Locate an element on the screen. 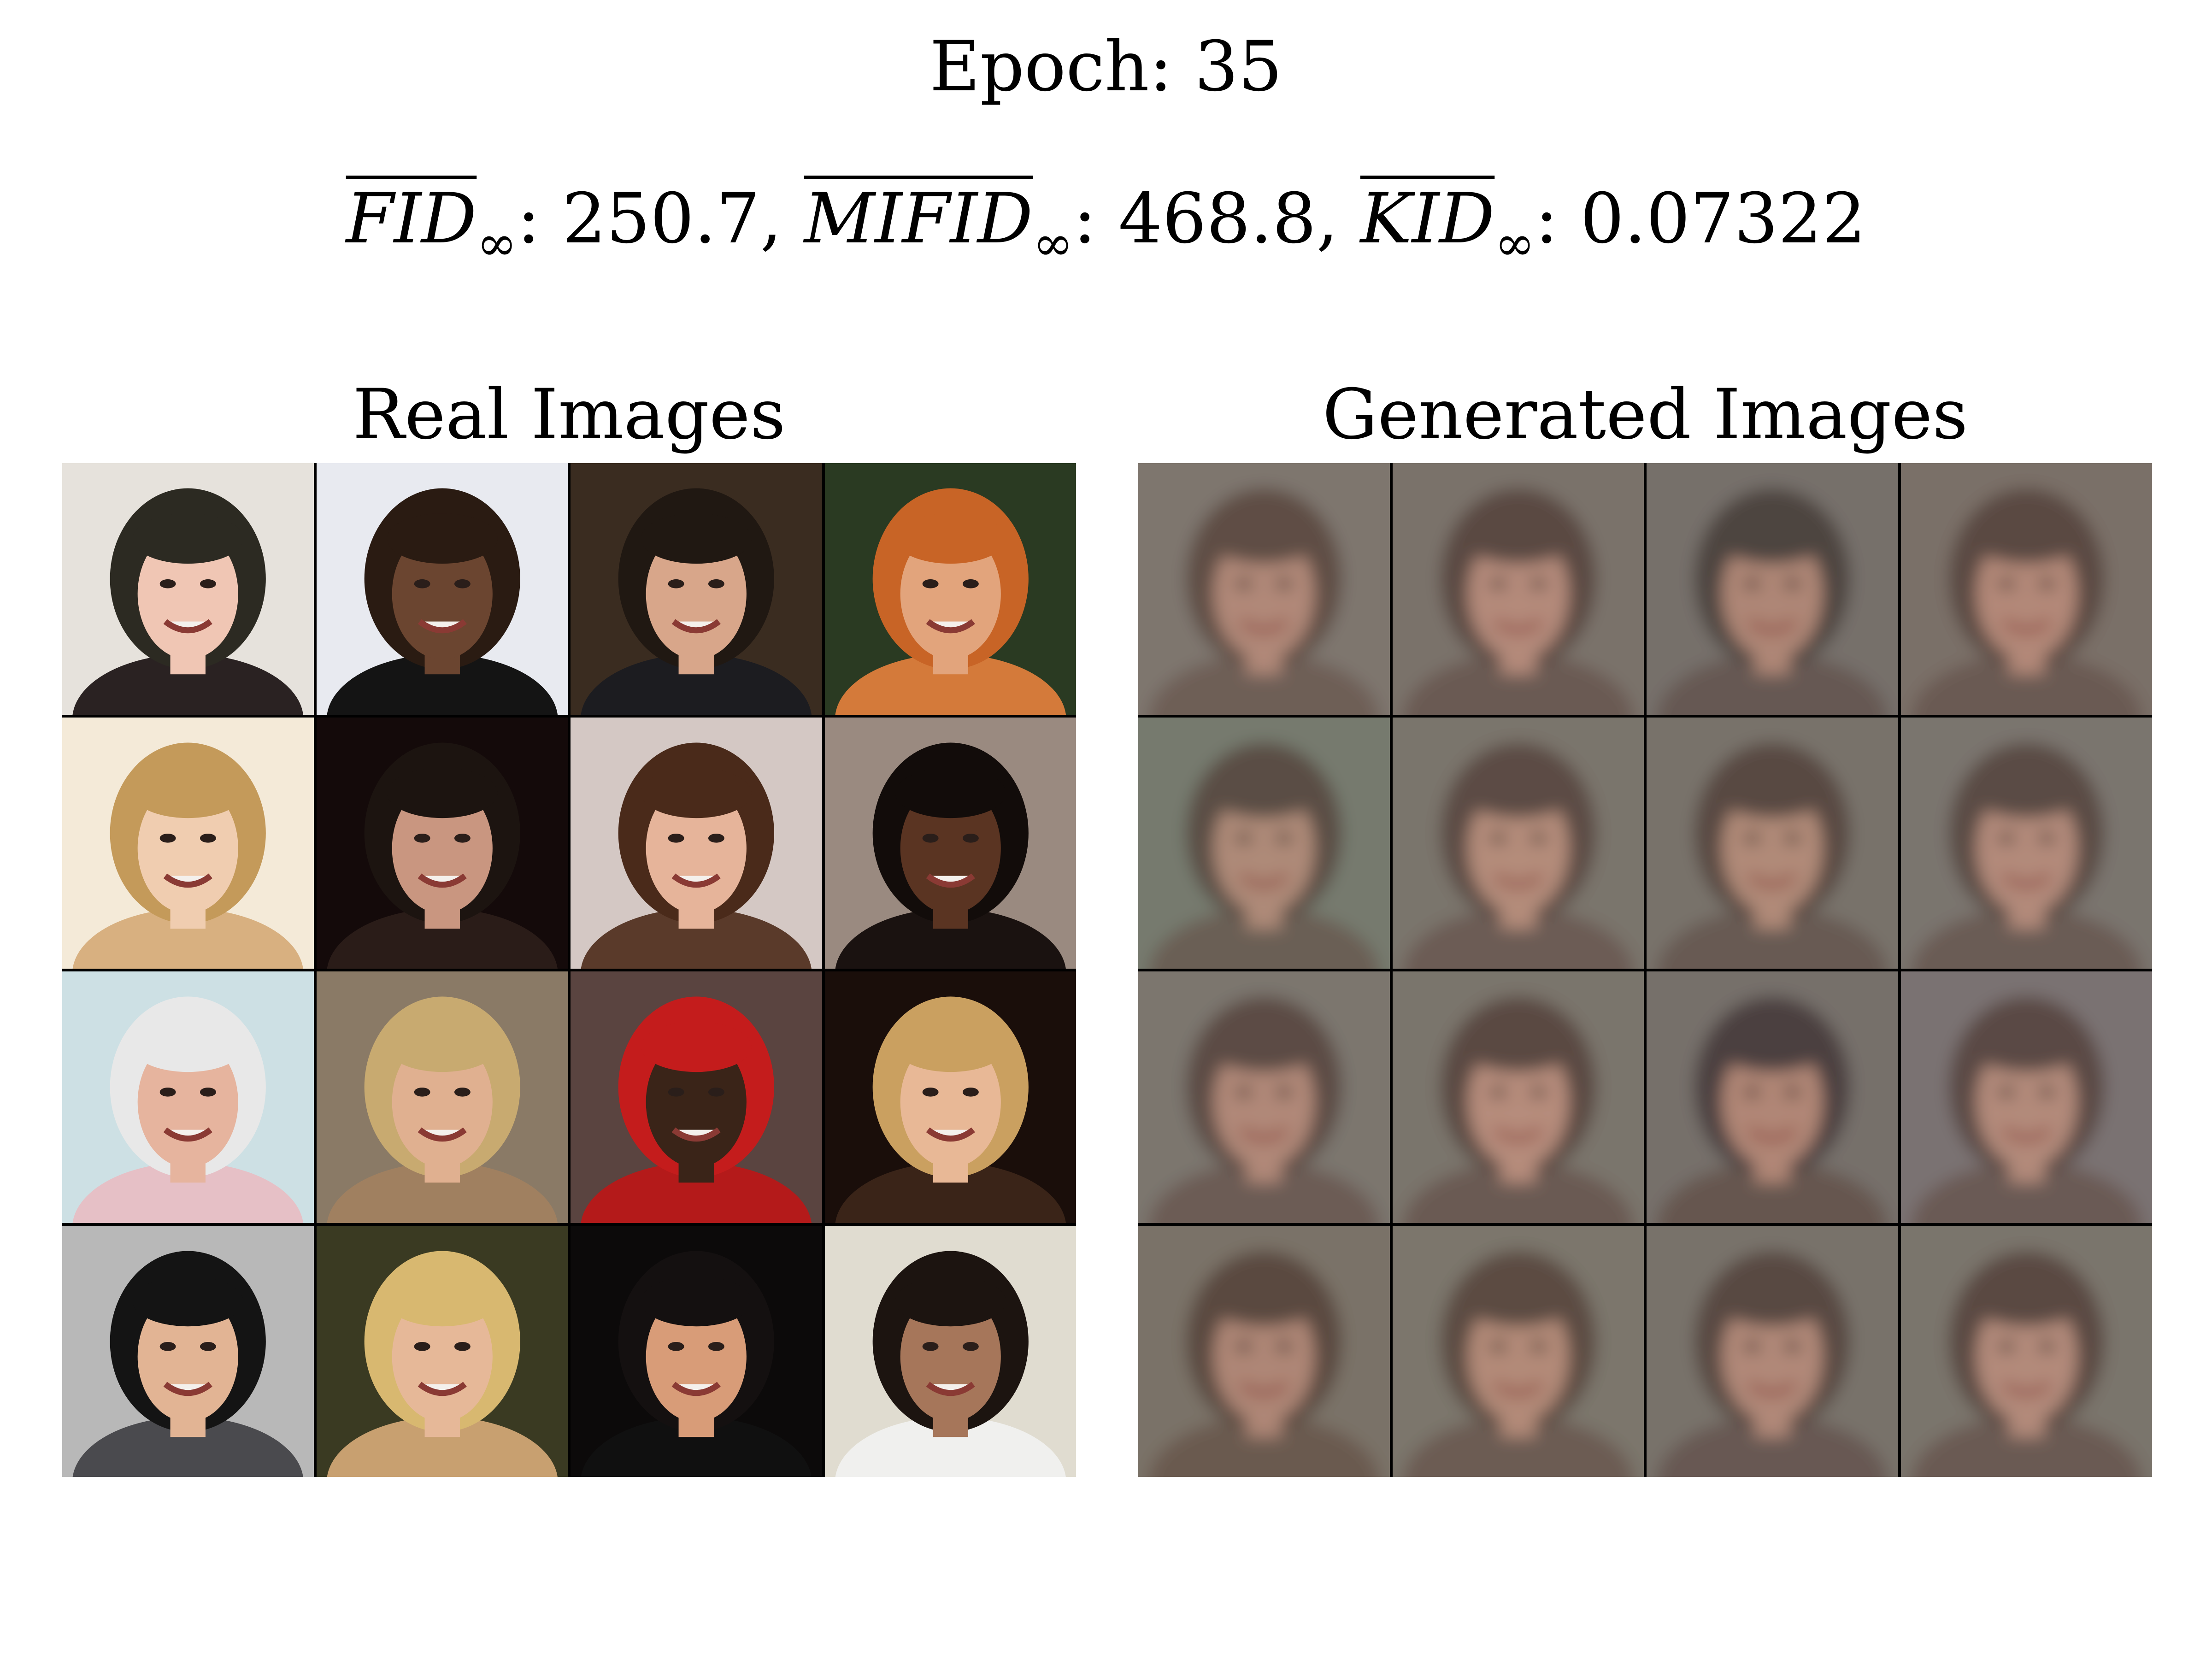 The height and width of the screenshot is (1659, 2212). fid-metric: FID∞: 250.7, is located at coordinates (575, 225).